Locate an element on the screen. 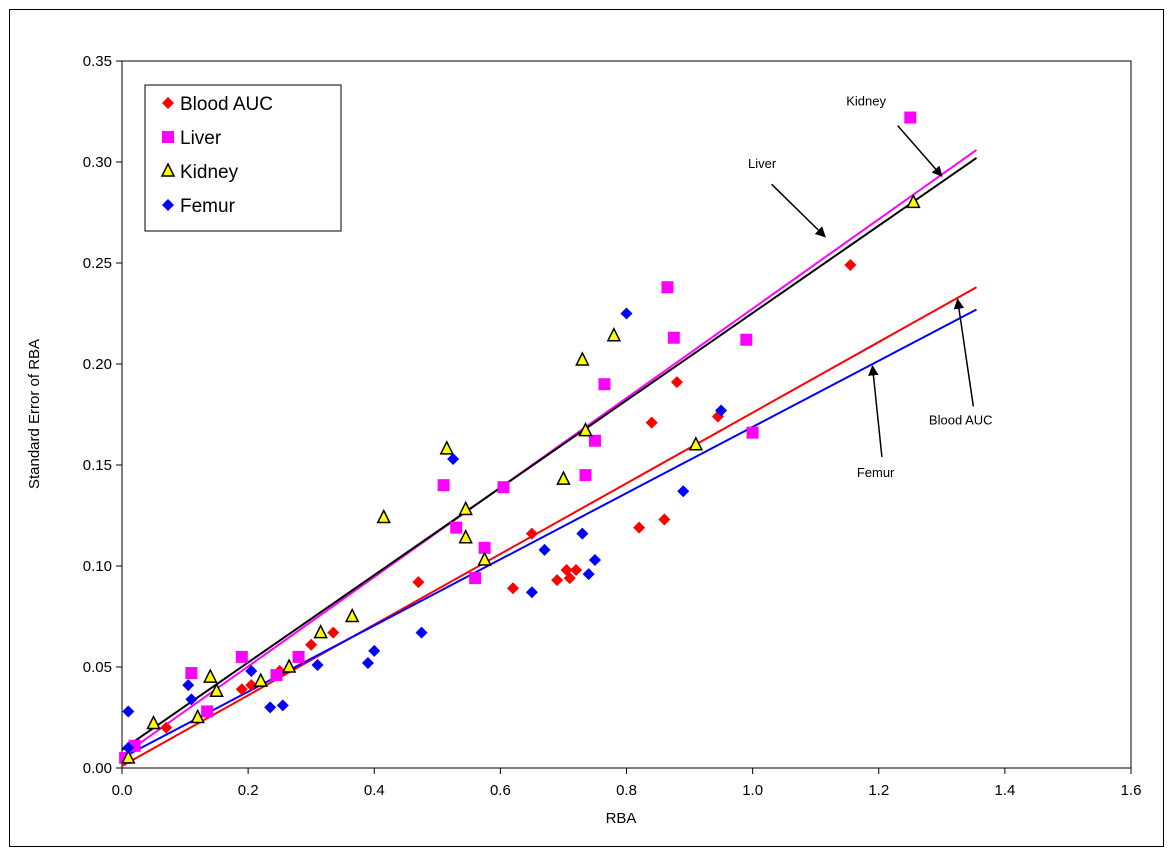 This screenshot has height=856, width=1174. legend: Blood AUC Liver Kidney Femur is located at coordinates (243, 158).